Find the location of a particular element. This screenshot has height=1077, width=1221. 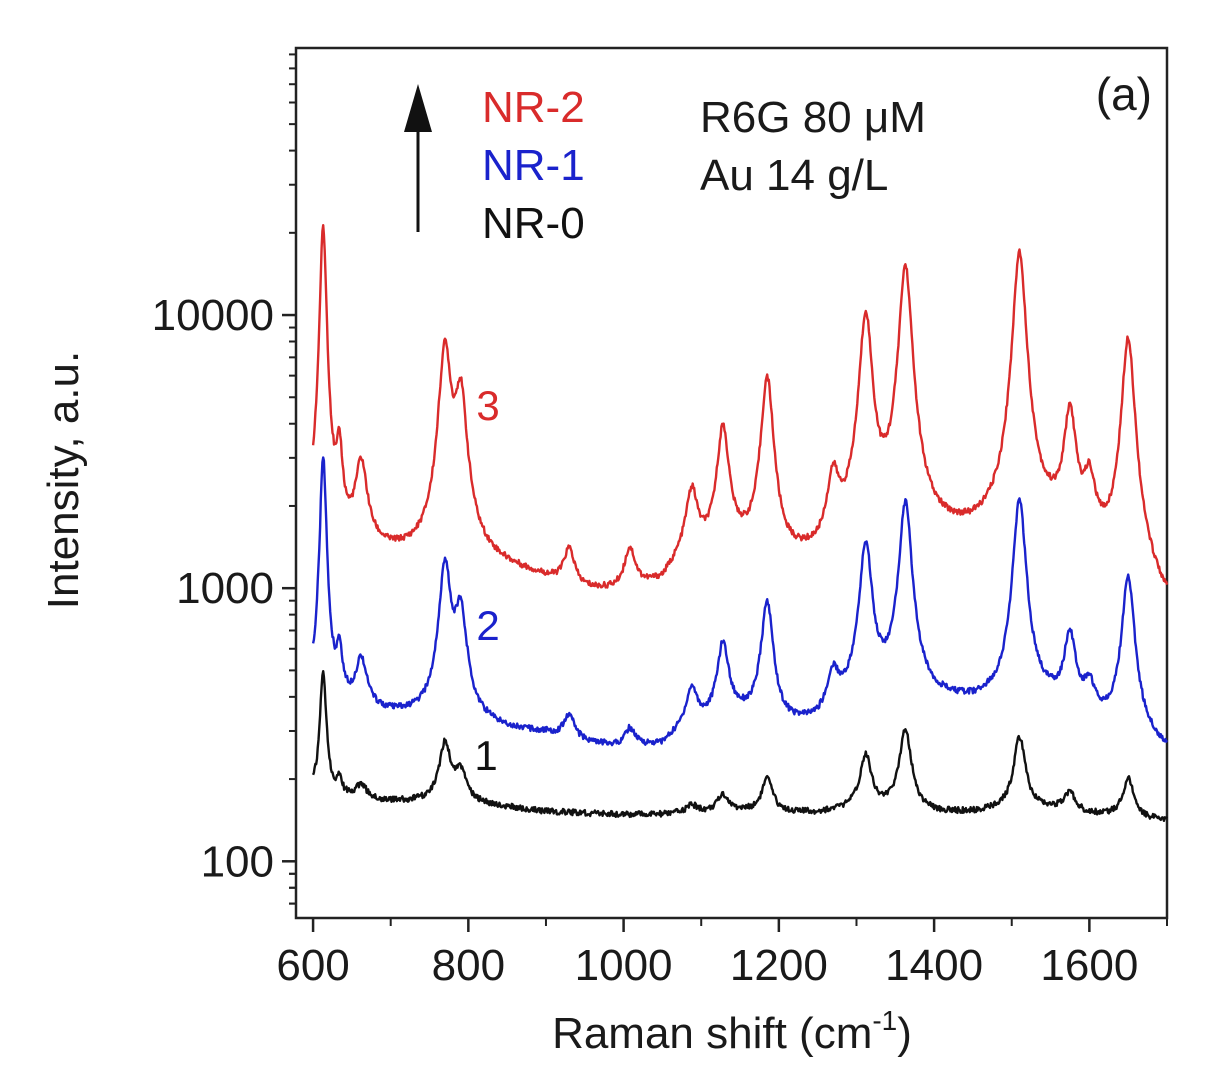

y-tick-label: 100 is located at coordinates (237, 861).